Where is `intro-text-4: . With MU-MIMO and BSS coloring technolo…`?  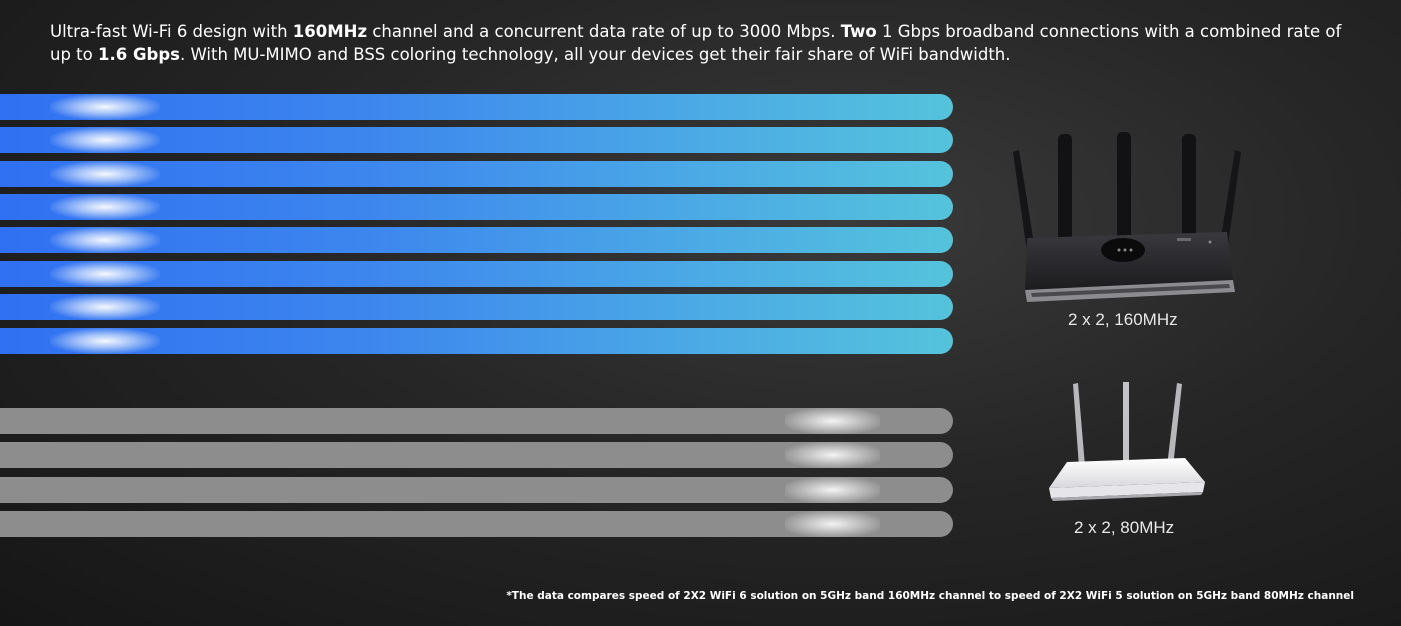
intro-text-4: . With MU-MIMO and BSS coloring technolo… is located at coordinates (595, 54).